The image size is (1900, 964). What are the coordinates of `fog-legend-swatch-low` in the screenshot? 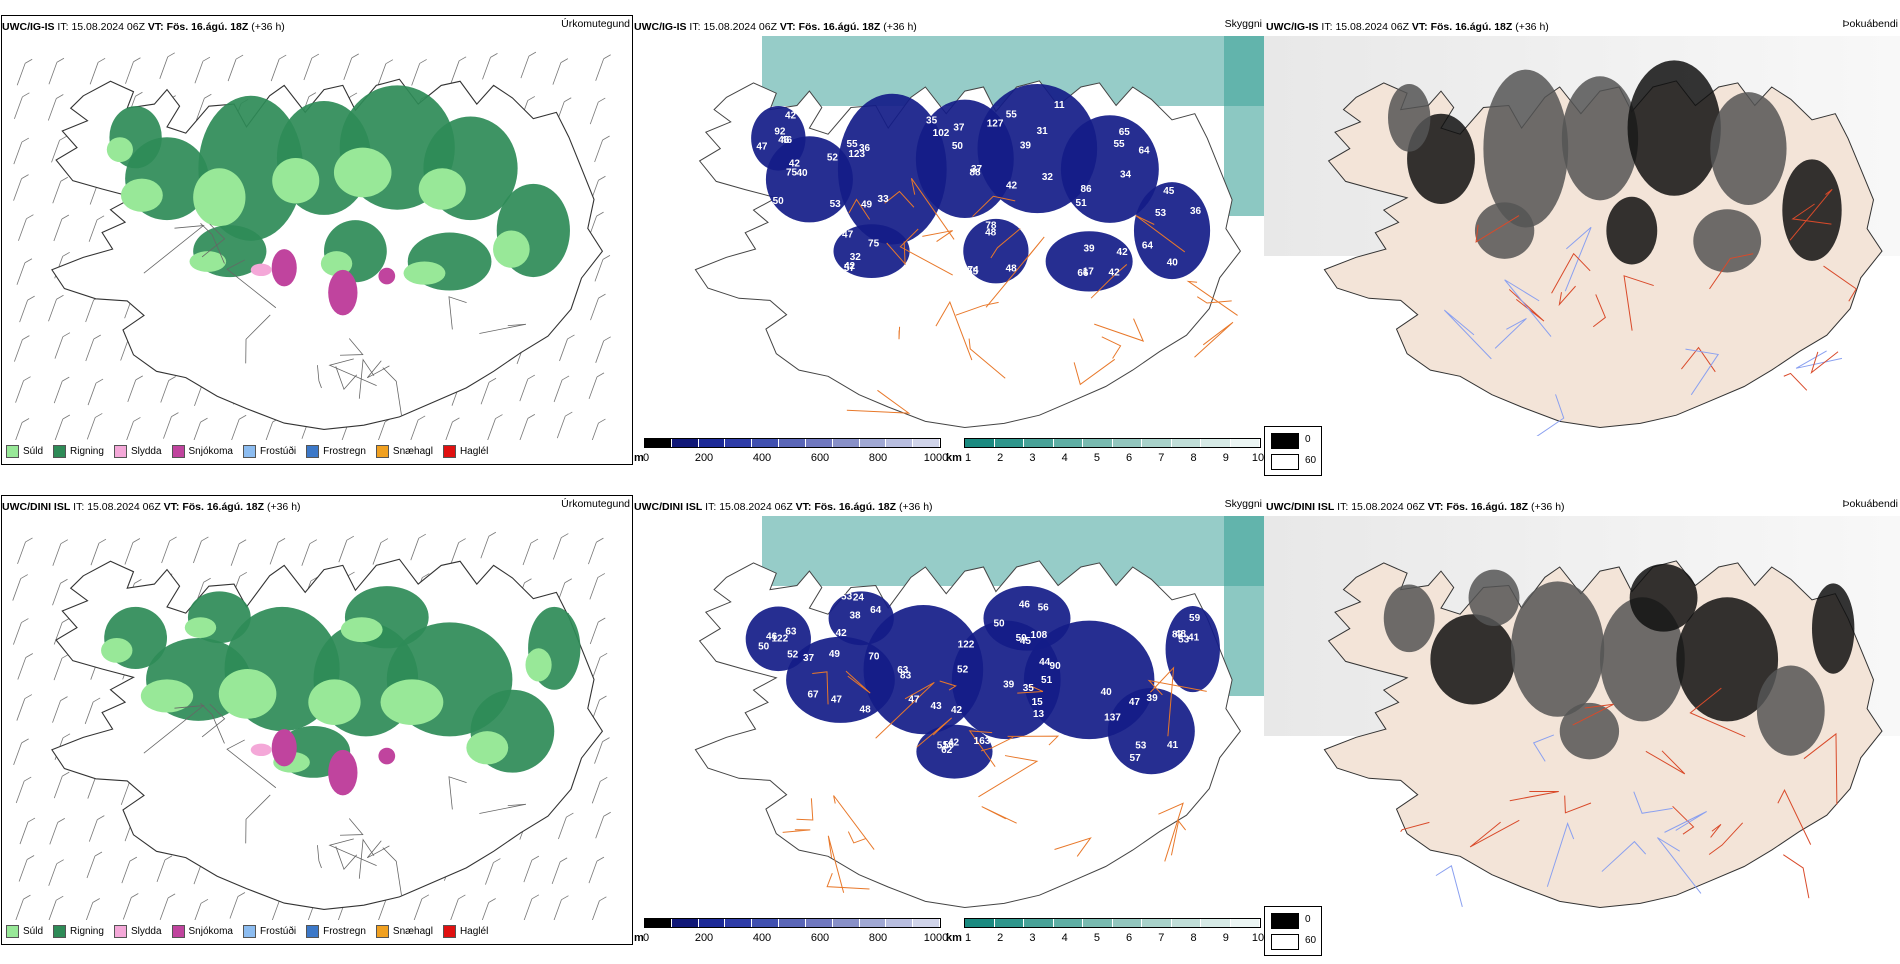 It's located at (1285, 462).